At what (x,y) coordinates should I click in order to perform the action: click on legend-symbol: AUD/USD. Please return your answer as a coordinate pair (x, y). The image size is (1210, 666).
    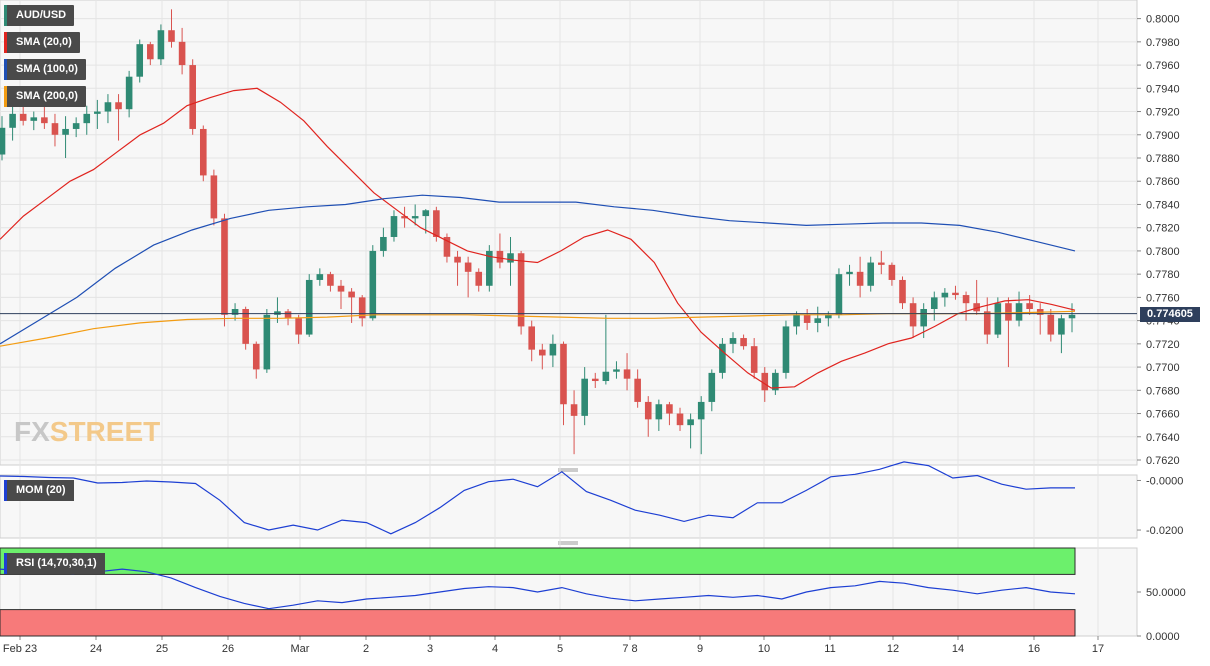
    Looking at the image, I should click on (39, 15).